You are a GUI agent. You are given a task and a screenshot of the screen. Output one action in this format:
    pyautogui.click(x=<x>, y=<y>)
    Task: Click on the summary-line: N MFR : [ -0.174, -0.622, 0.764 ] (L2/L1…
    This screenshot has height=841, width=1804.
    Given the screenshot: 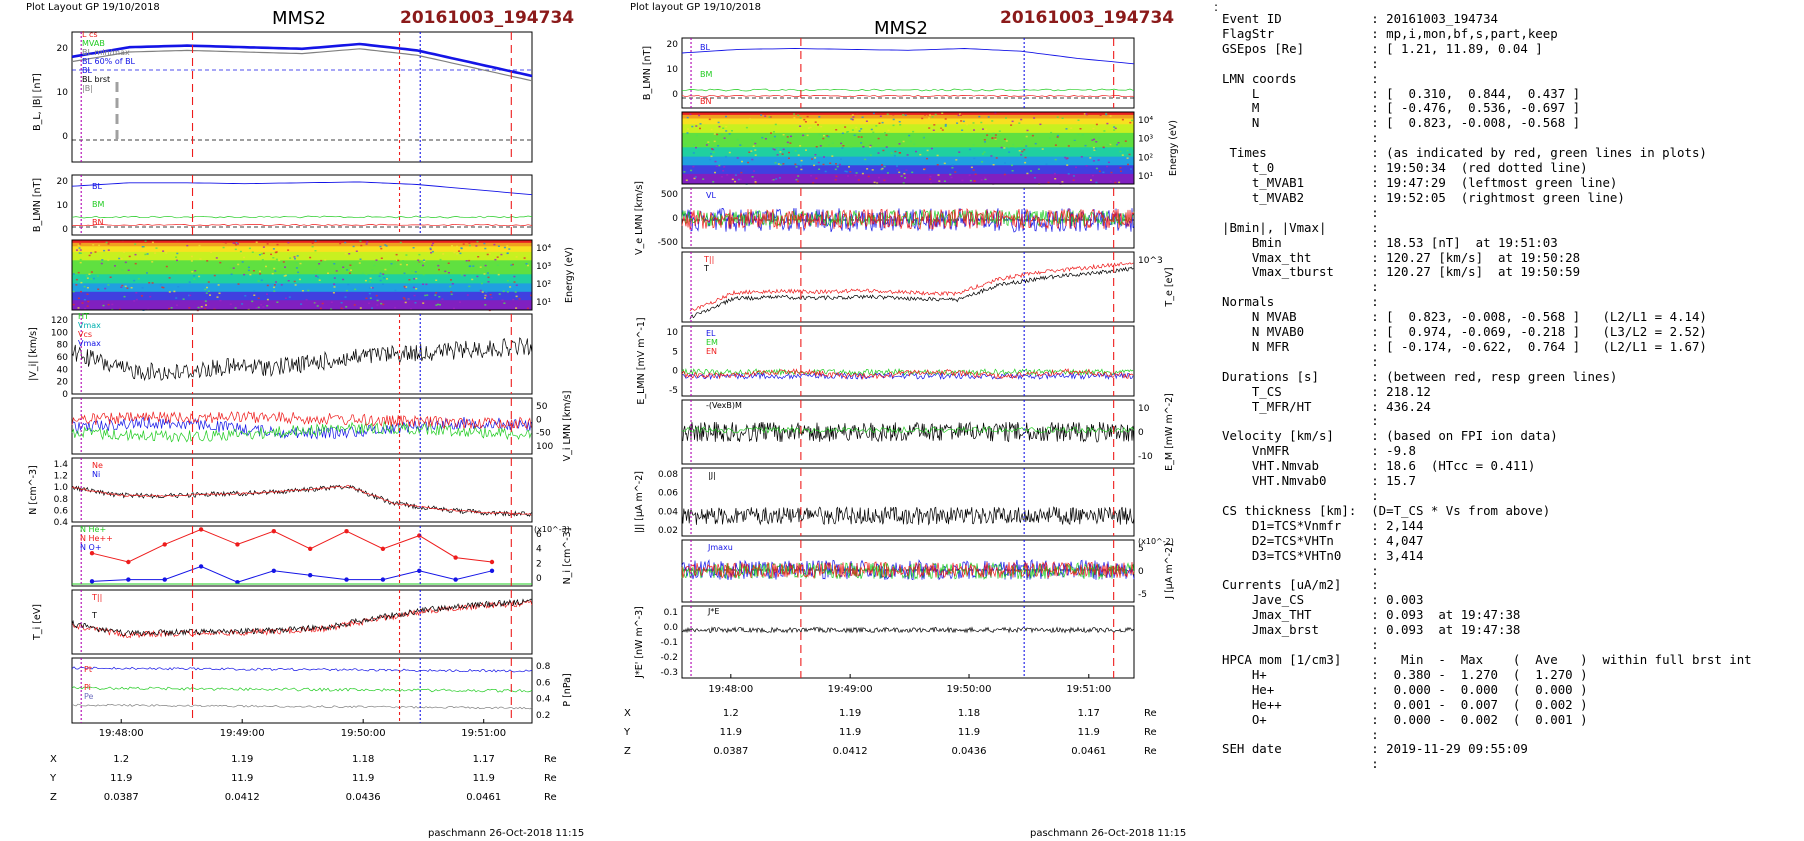 What is the action you would take?
    pyautogui.click(x=1464, y=346)
    